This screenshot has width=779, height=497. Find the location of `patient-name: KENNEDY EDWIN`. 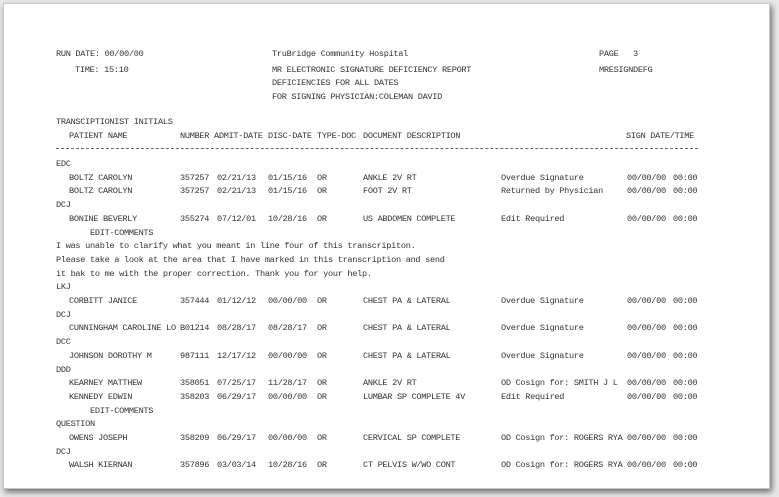

patient-name: KENNEDY EDWIN is located at coordinates (101, 396).